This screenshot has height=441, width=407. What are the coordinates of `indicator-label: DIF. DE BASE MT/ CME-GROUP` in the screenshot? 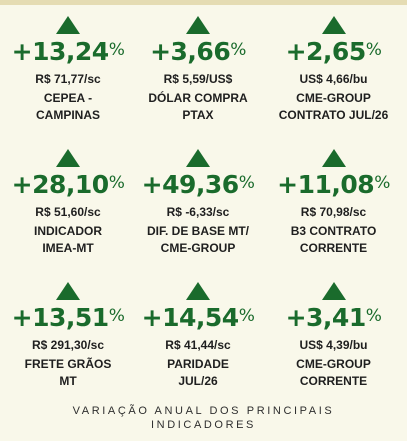 It's located at (197, 239).